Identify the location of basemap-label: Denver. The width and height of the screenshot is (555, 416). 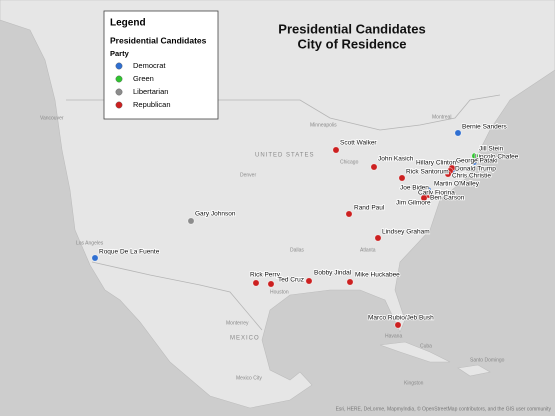
(248, 175).